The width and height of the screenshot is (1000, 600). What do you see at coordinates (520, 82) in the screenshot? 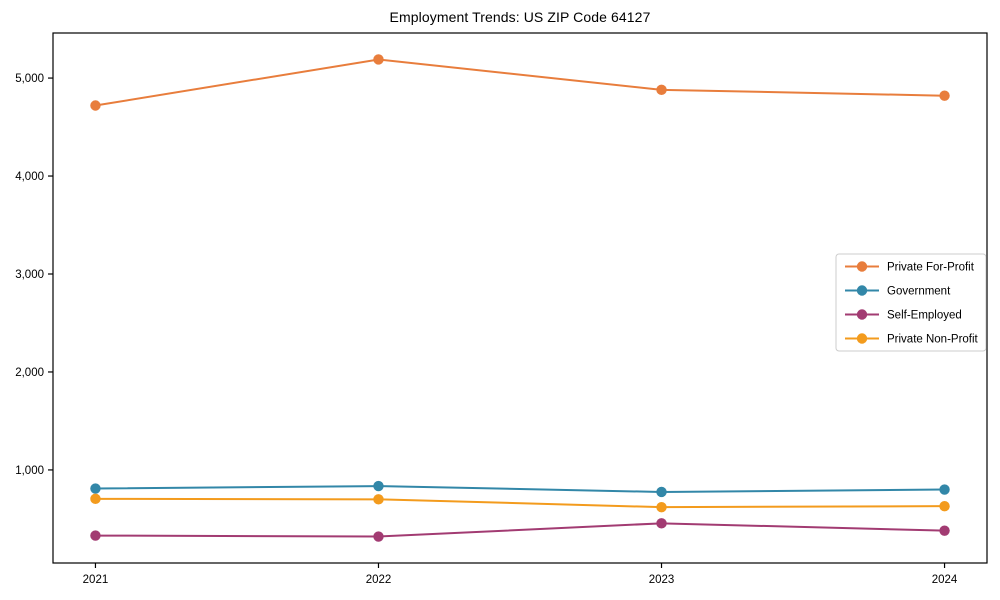
I see `series-line-private-for-profit` at bounding box center [520, 82].